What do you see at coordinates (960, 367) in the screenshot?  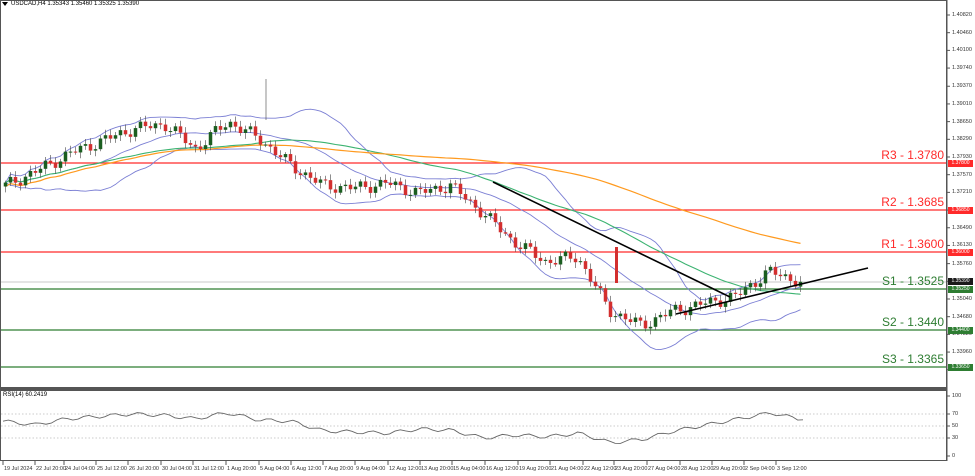 I see `price-tag-s3: 1.33650` at bounding box center [960, 367].